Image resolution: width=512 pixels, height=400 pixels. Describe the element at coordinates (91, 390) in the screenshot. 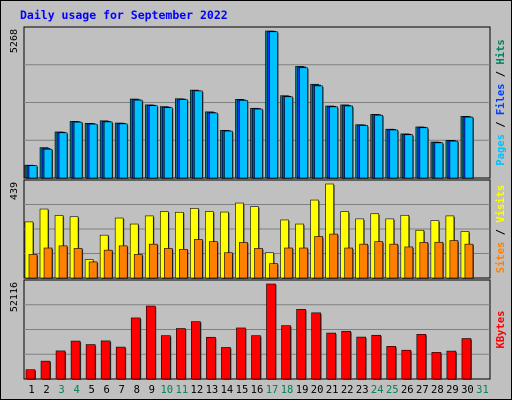

I see `x-tick-label-day-5: 5` at that location.